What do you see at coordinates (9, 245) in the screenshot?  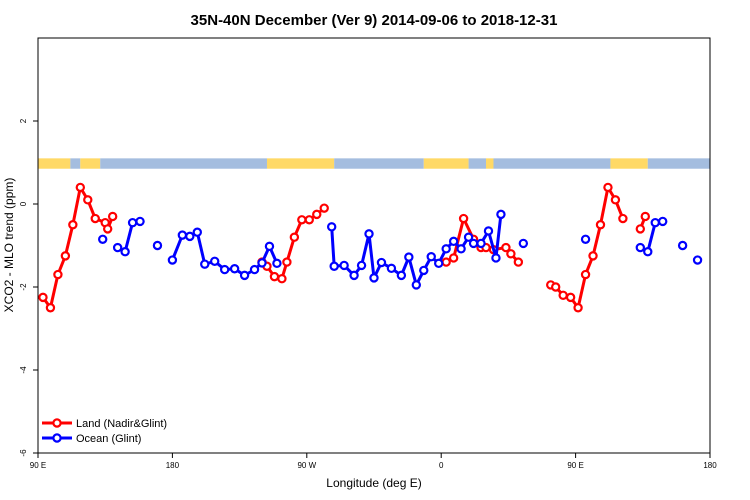 I see `y-axis-label: XCO2 - MLO trend (ppm)` at bounding box center [9, 245].